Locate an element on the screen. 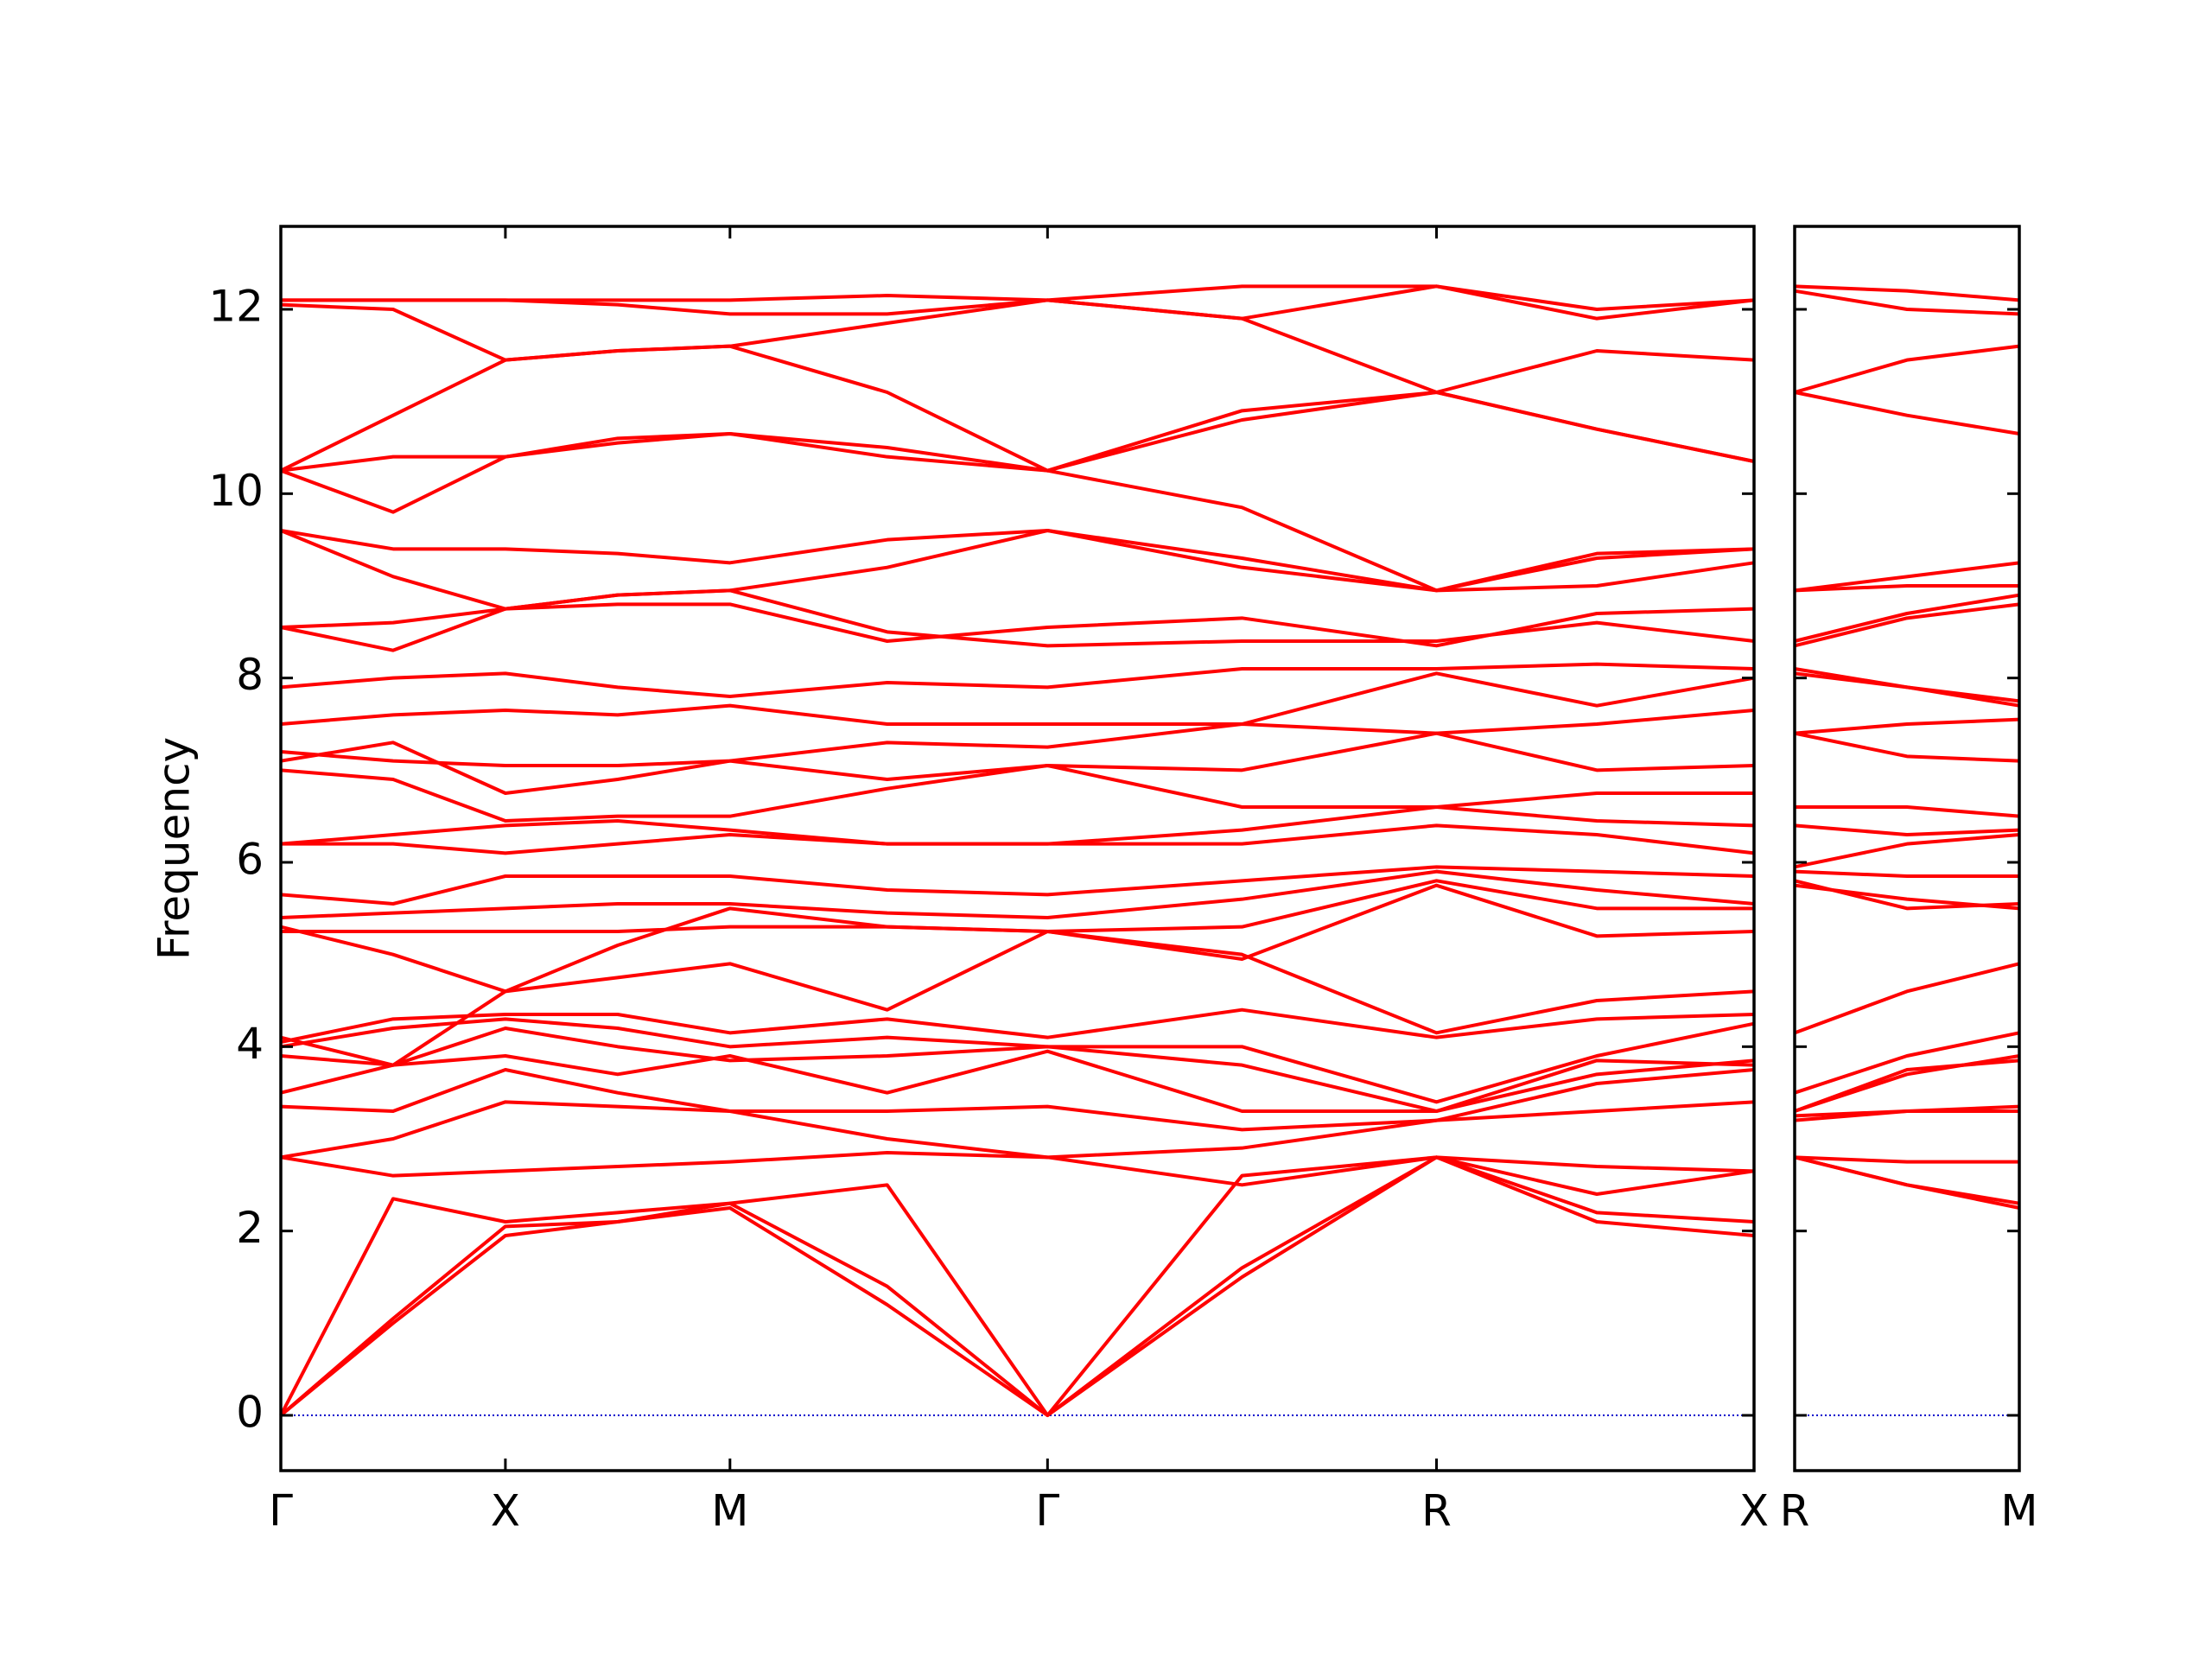 The height and width of the screenshot is (1659, 2212). y-tick-label: 10 is located at coordinates (236, 491).